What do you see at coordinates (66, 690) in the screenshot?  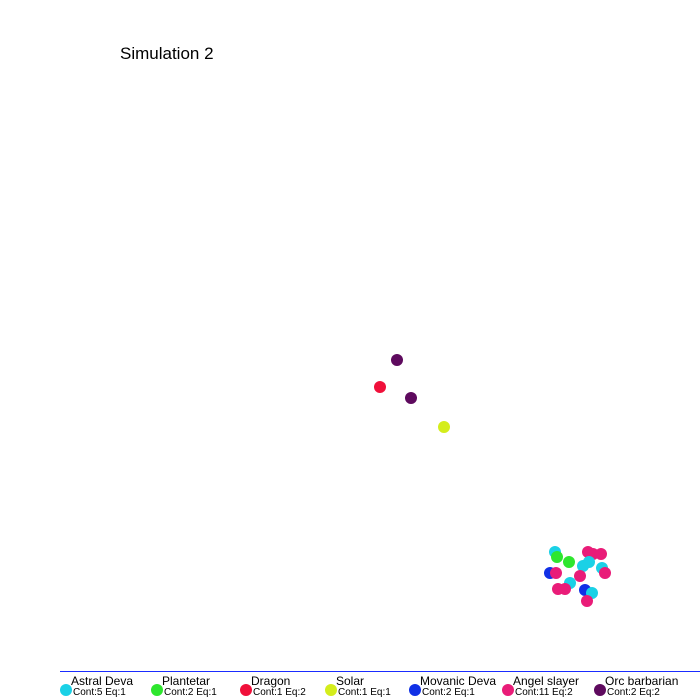 I see `astral-deva-marker-icon` at bounding box center [66, 690].